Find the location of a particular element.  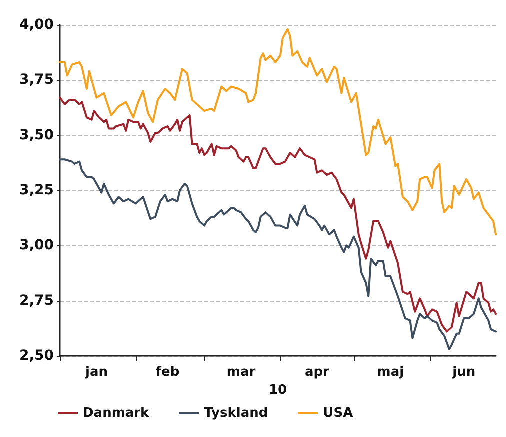

legend-label: Tyskland is located at coordinates (236, 413).